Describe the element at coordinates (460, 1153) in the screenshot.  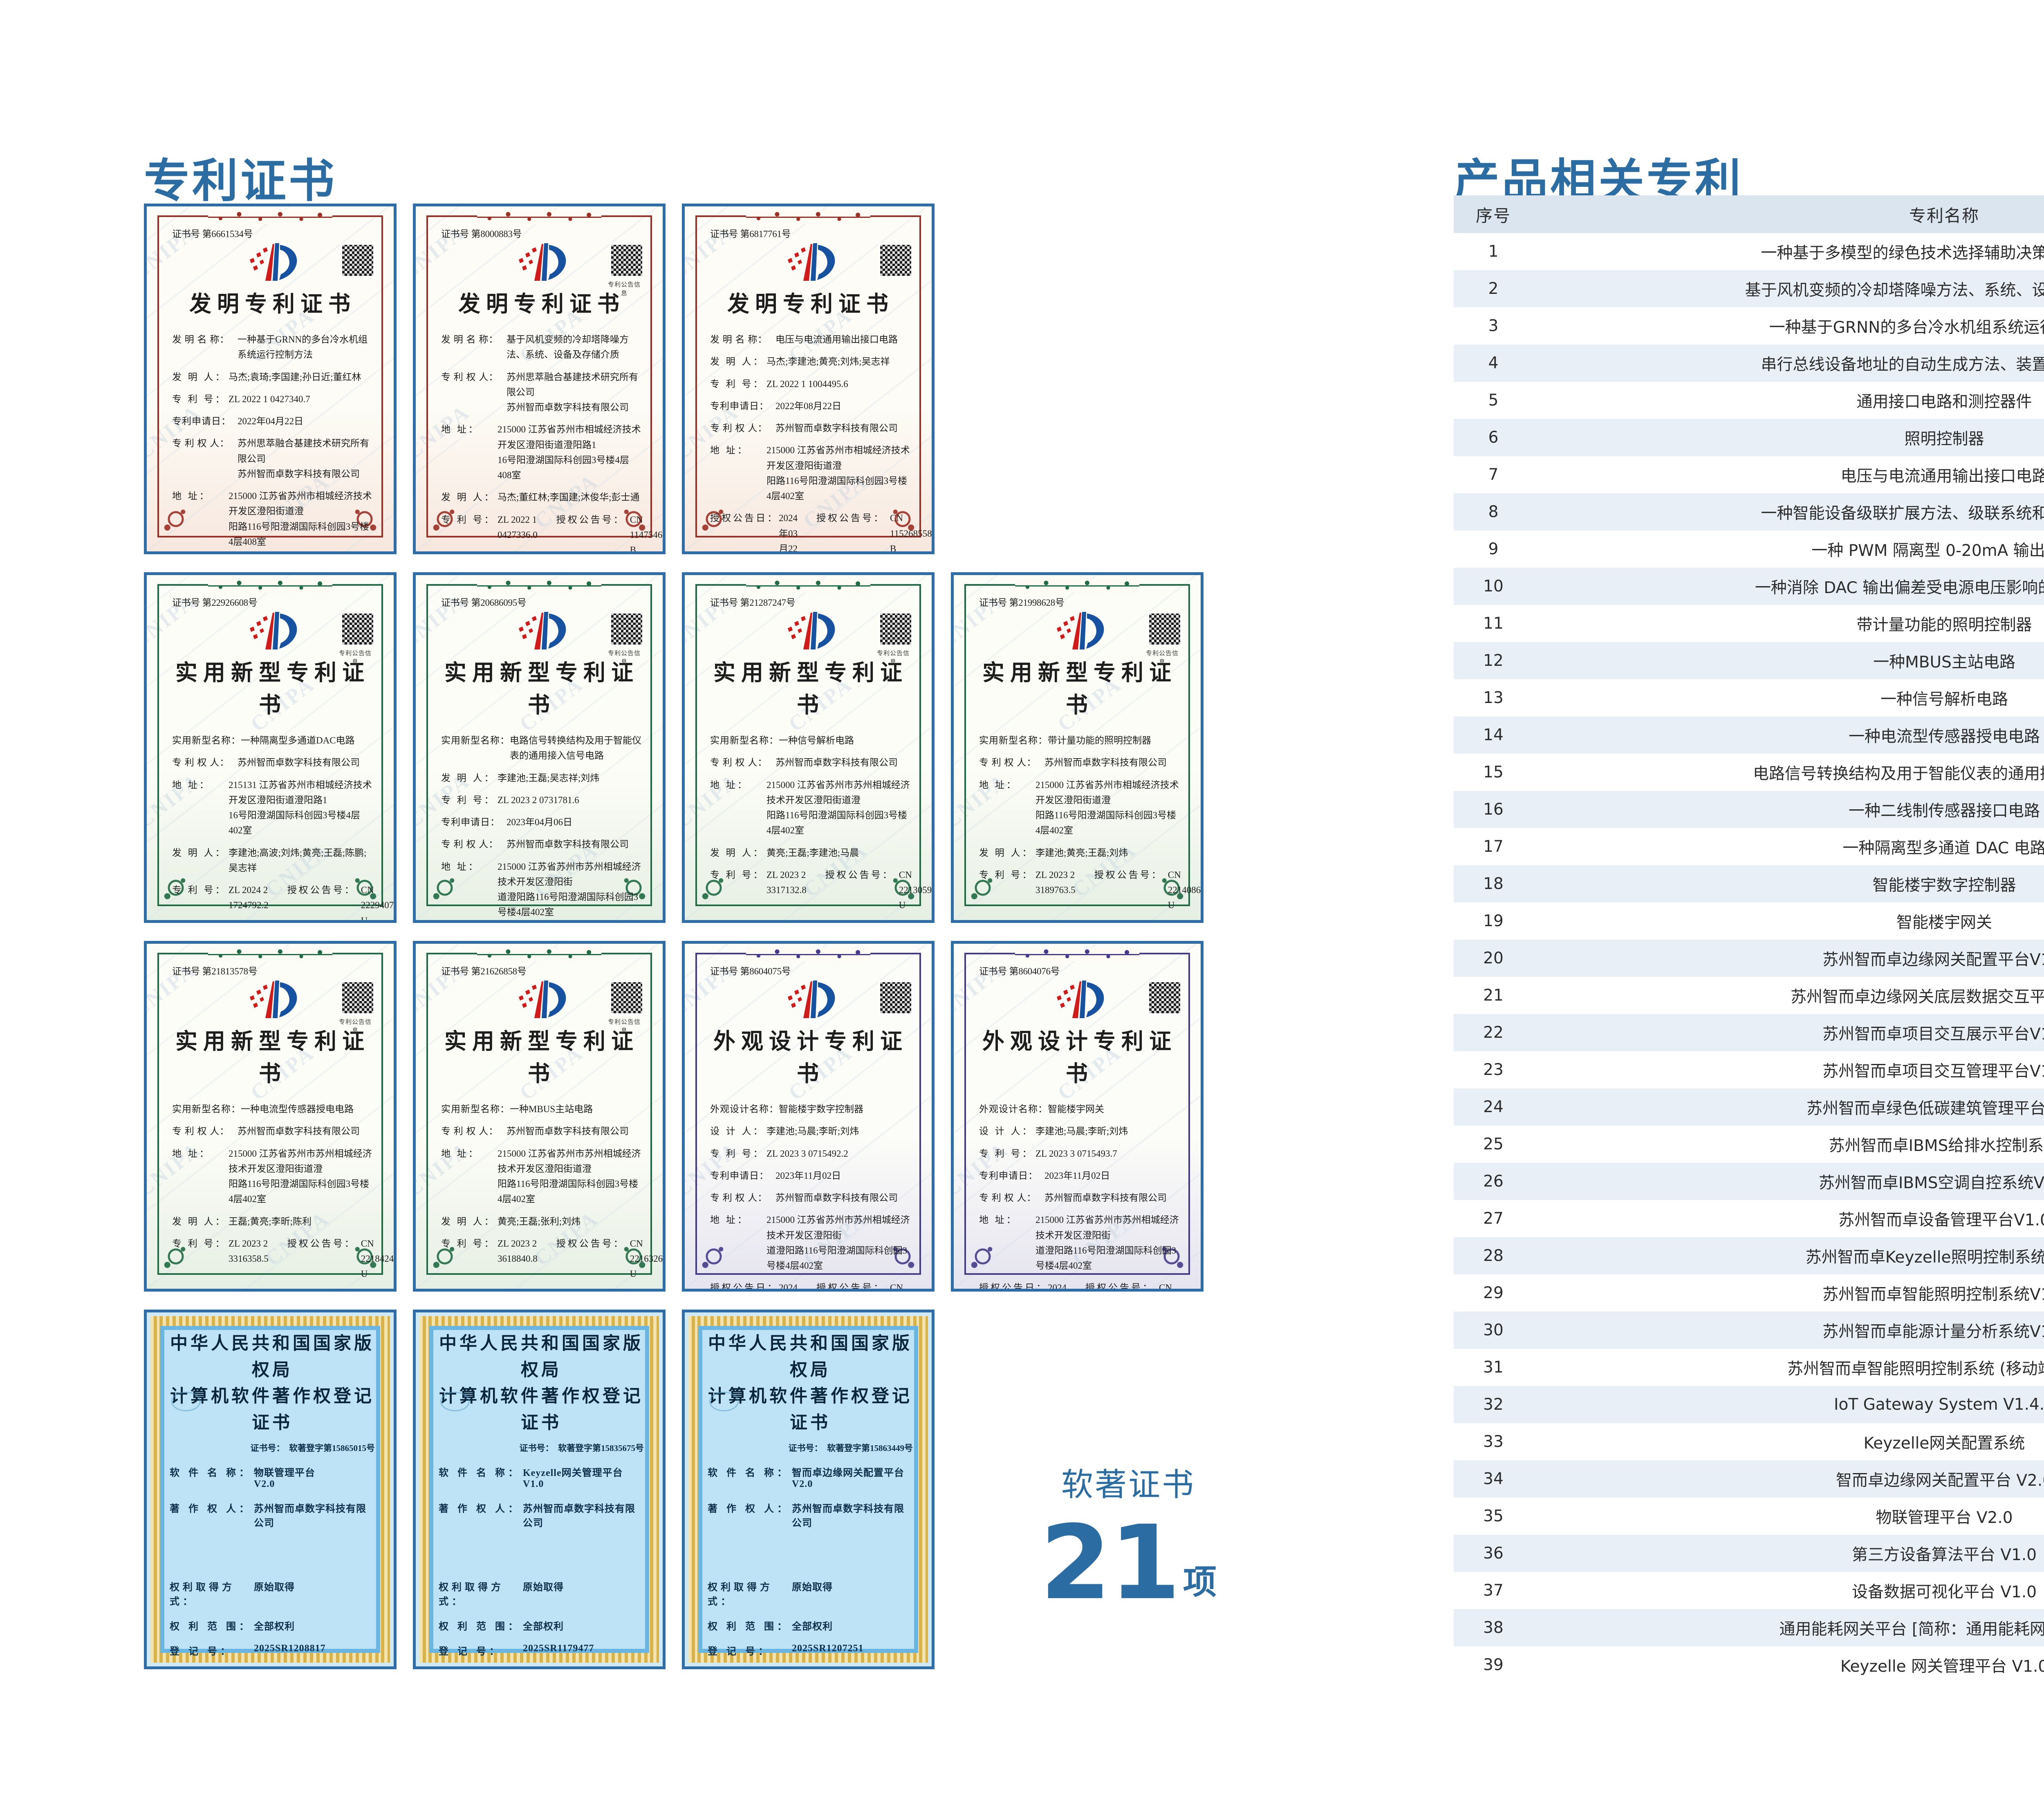
I see `cert-field-label: 地 址：` at that location.